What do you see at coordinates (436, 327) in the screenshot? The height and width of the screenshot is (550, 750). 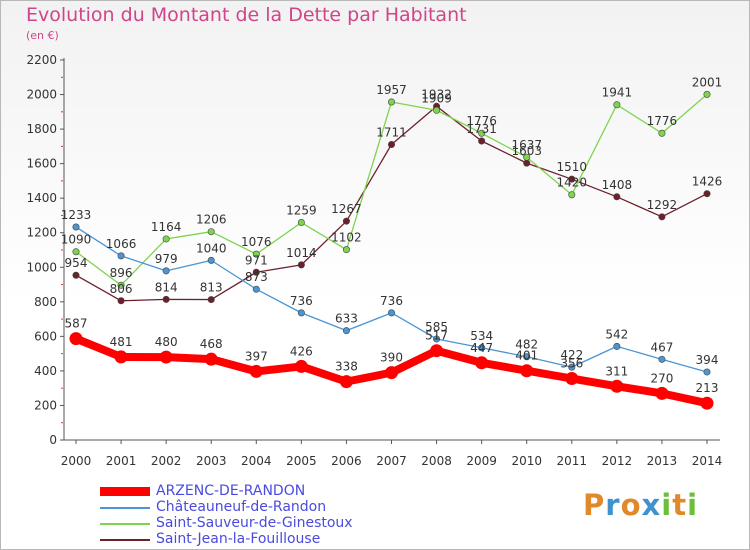 I see `data-label: 585` at bounding box center [436, 327].